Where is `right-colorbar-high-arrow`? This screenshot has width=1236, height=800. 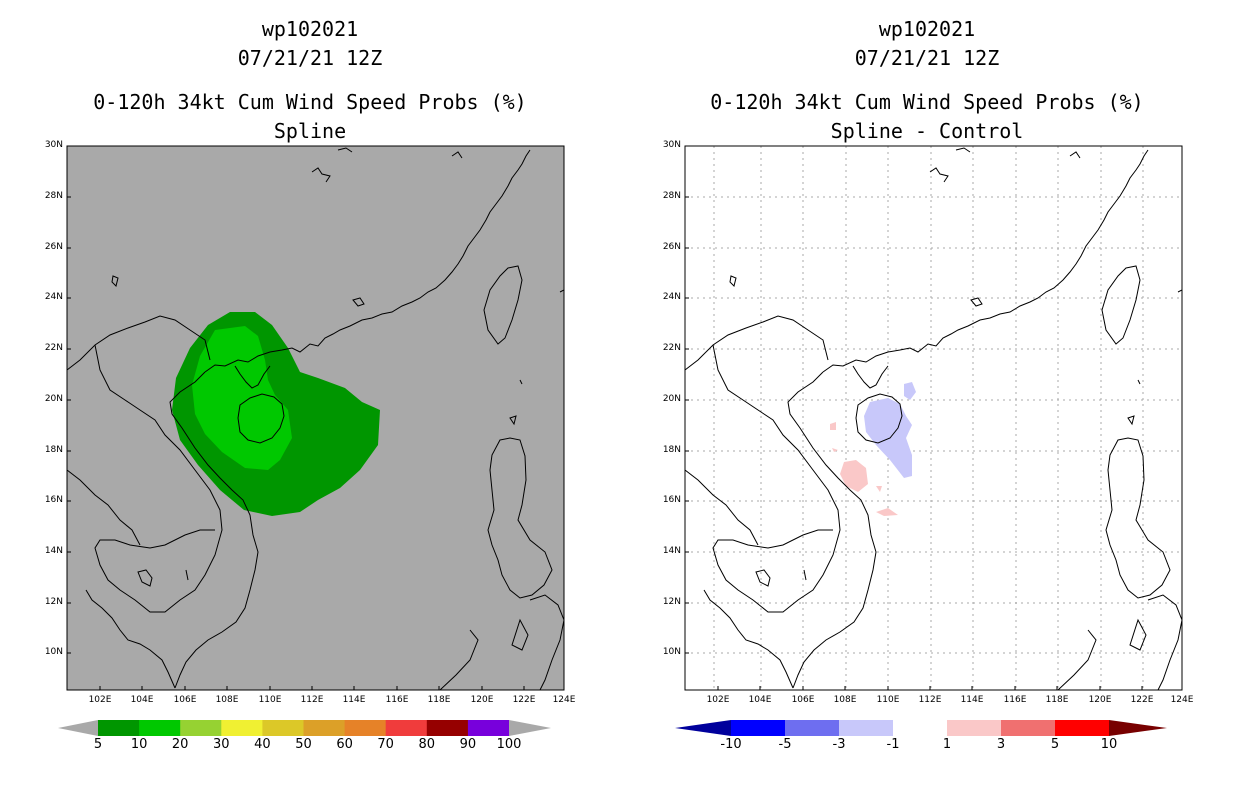
right-colorbar-high-arrow is located at coordinates (1138, 728).